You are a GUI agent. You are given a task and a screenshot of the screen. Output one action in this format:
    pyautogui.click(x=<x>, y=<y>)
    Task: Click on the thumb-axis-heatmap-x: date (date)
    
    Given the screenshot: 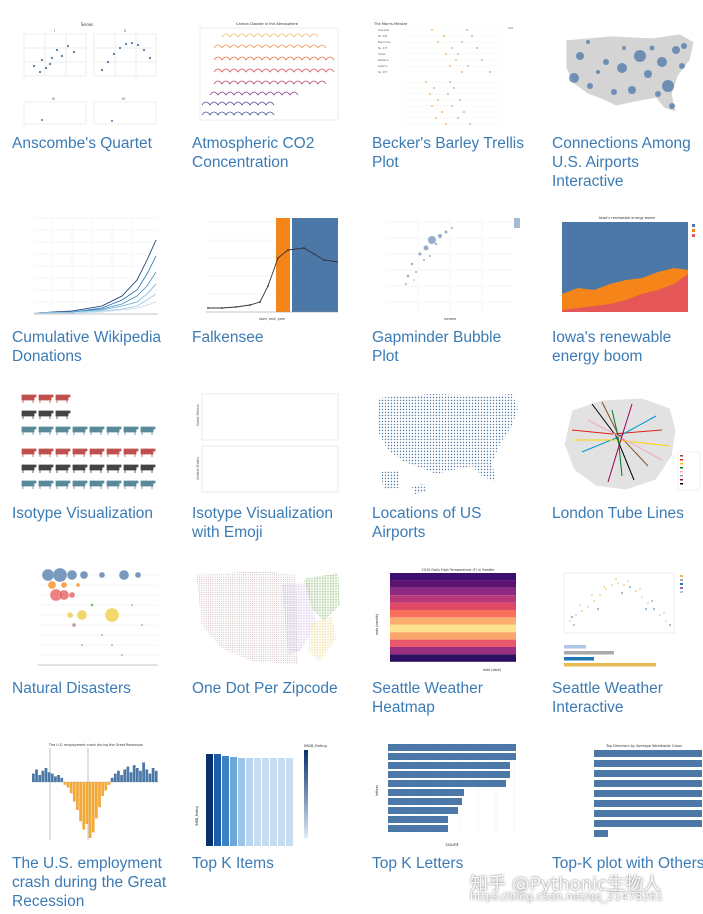 What is the action you would take?
    pyautogui.click(x=492, y=670)
    